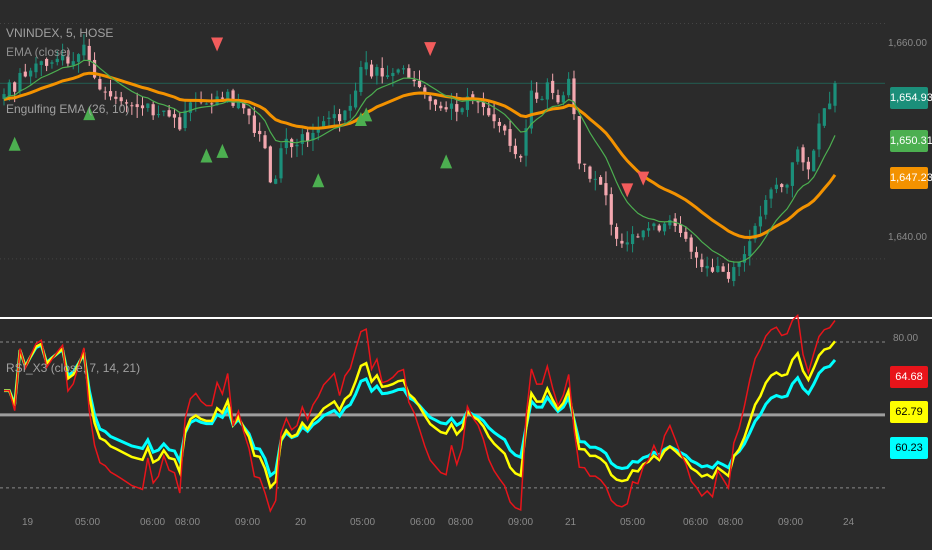  Describe the element at coordinates (911, 178) in the screenshot. I see `ema-slow-price-tag: 1,647.23` at that location.